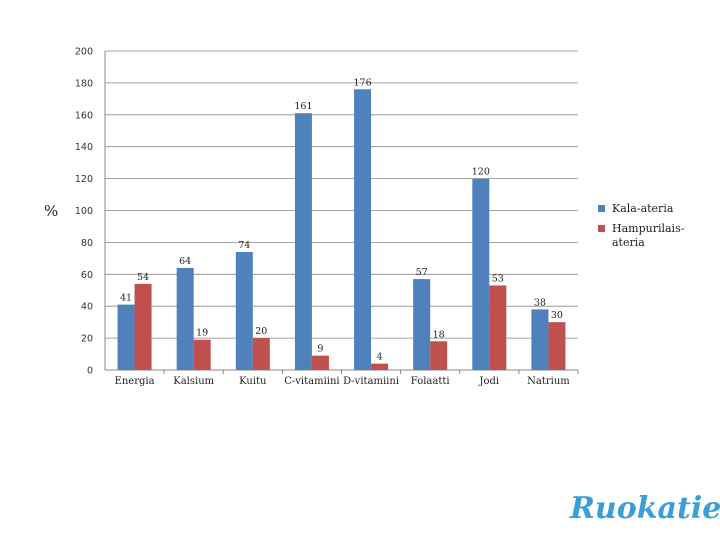 This screenshot has height=540, width=720. I want to click on legend-label: Hampurilais-ateria, so click(648, 235).